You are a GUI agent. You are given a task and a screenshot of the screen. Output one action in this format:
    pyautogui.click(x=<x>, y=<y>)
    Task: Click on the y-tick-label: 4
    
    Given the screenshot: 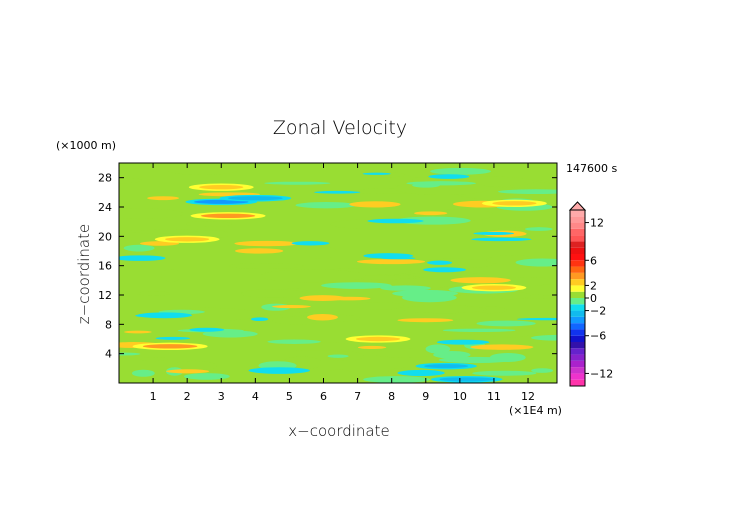 What is the action you would take?
    pyautogui.click(x=108, y=354)
    